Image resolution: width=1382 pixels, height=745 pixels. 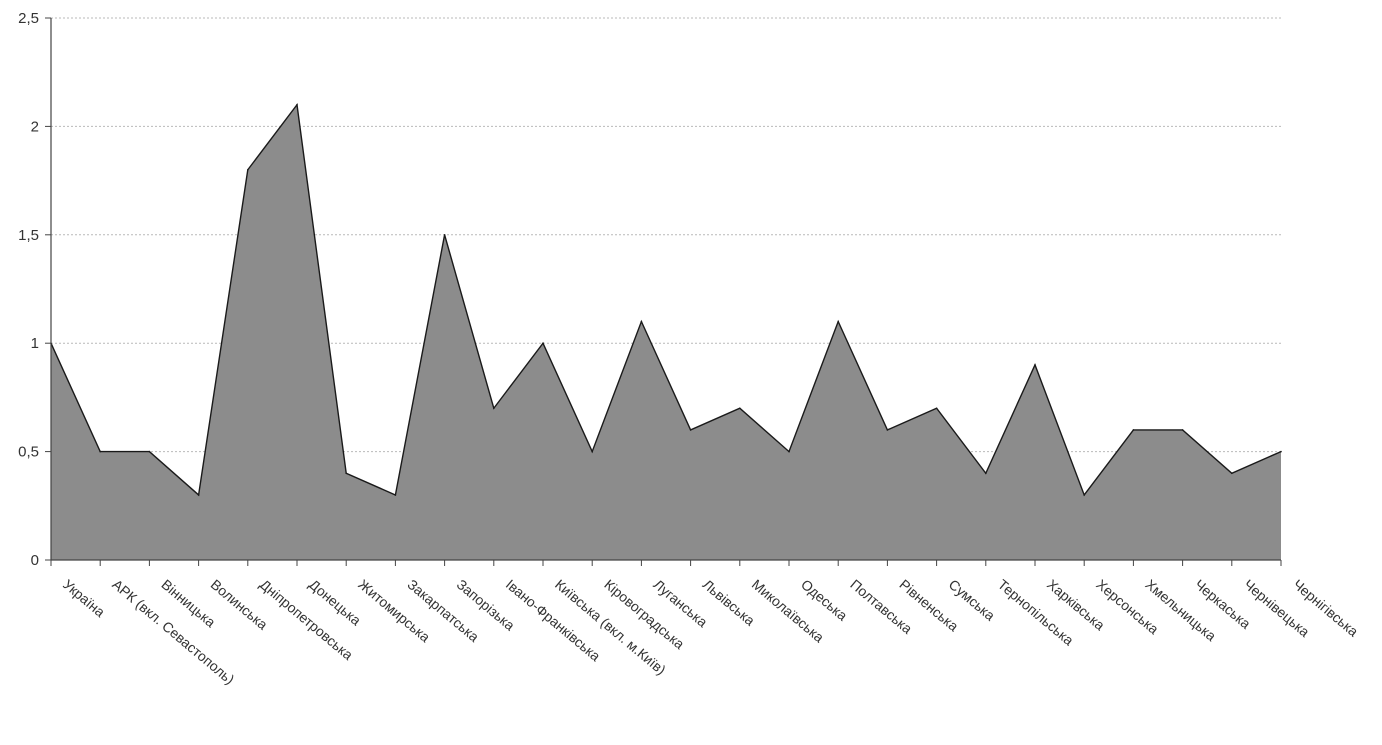 I want to click on y-tick-label: 0,5, so click(x=28, y=452).